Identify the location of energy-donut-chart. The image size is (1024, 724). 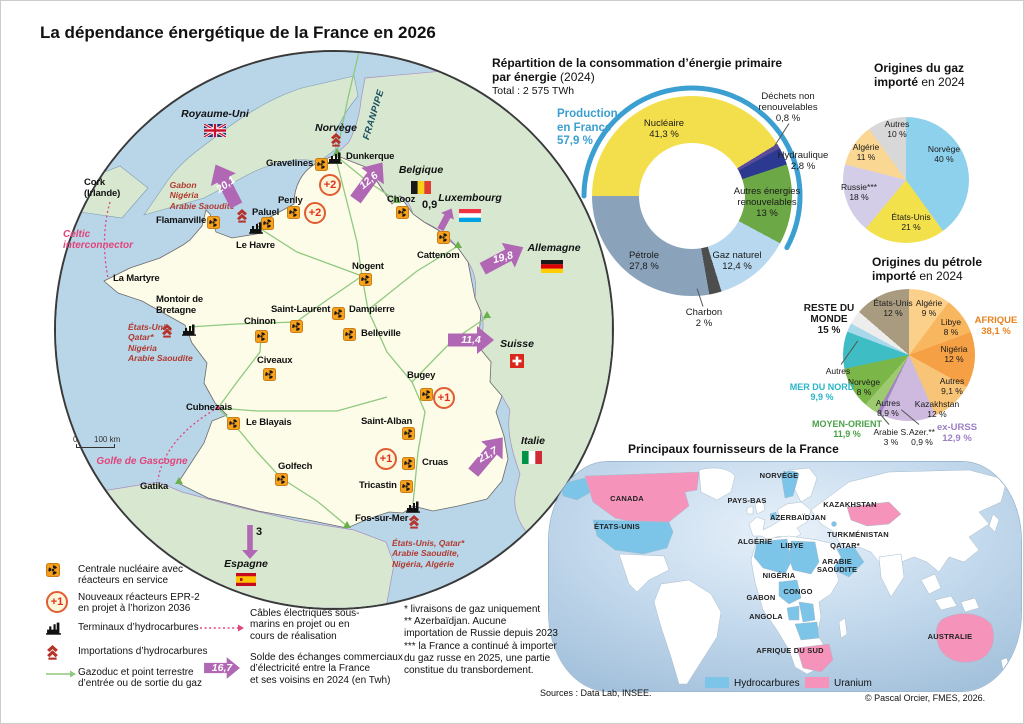
(692, 196).